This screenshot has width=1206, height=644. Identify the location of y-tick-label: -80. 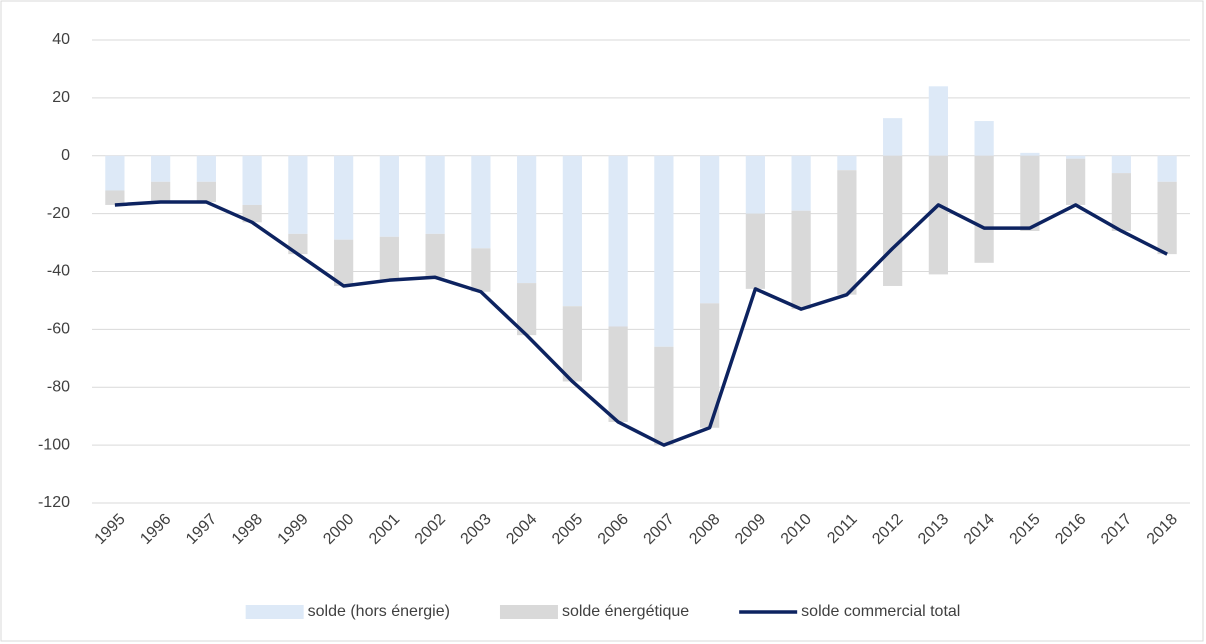
(58, 386).